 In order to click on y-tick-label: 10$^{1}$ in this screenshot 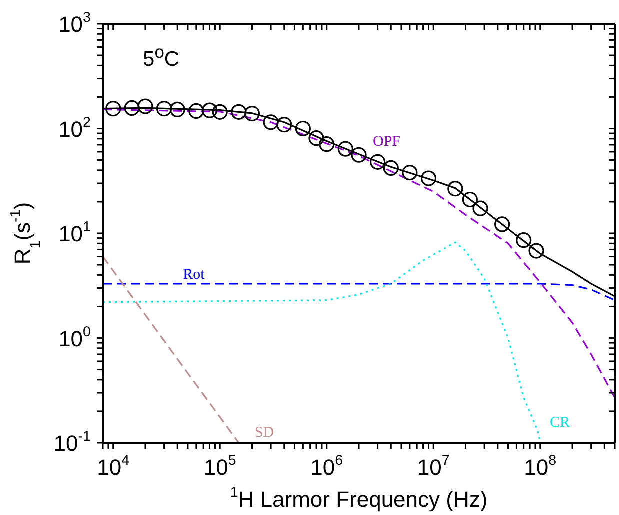, I will do `click(75, 233)`.